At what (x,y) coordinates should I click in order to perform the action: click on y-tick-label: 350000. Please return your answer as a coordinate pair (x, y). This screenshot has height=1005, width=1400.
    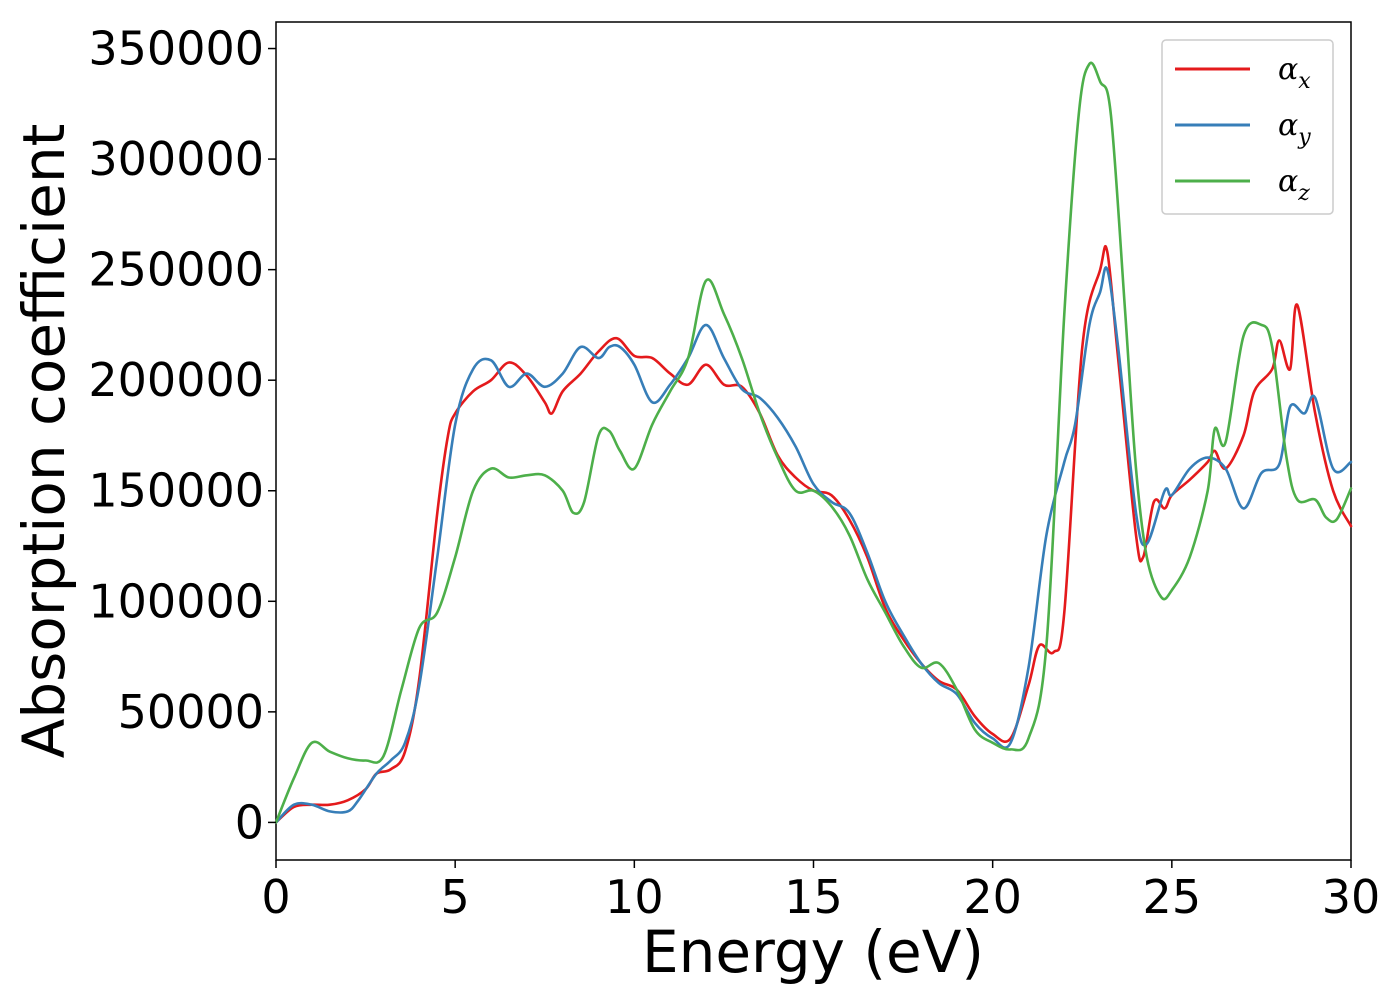
    Looking at the image, I should click on (176, 49).